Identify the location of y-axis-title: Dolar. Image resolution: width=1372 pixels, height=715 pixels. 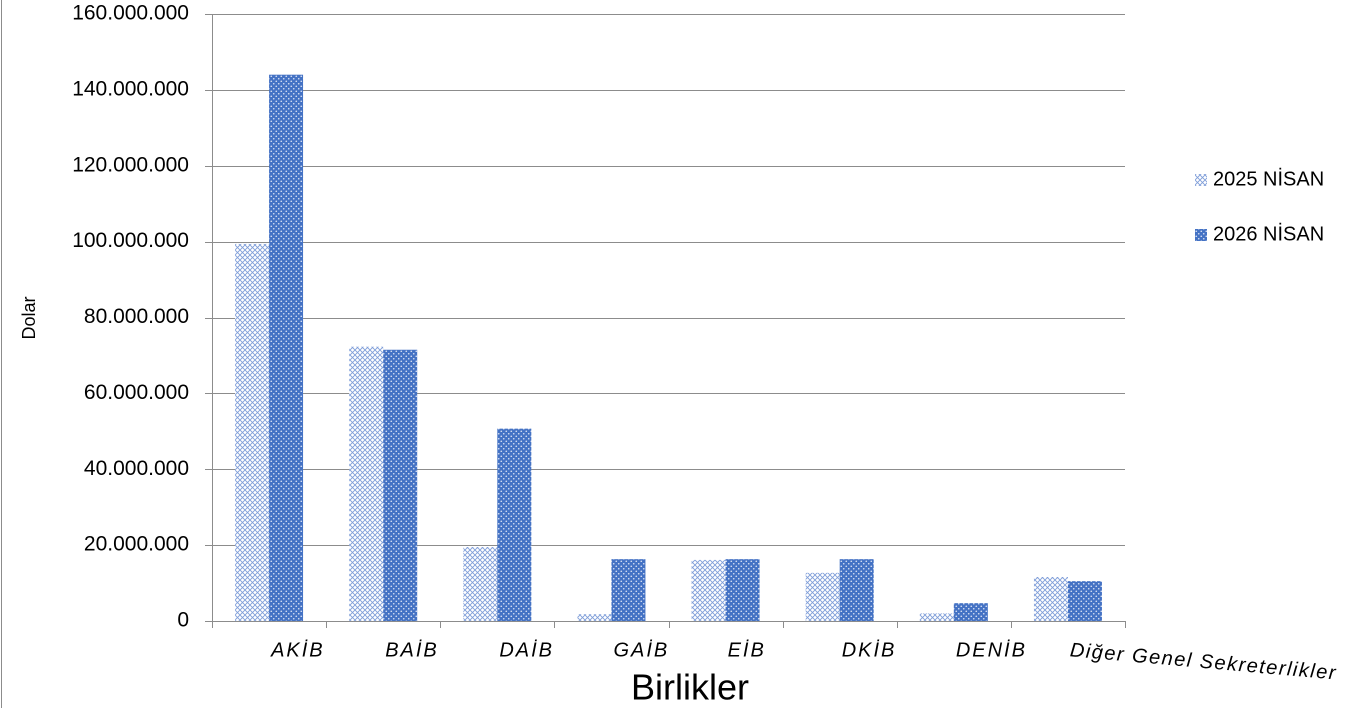
(29, 317).